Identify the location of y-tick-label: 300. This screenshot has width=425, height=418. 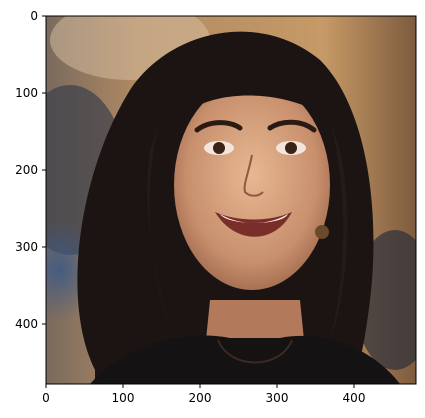
(26, 247).